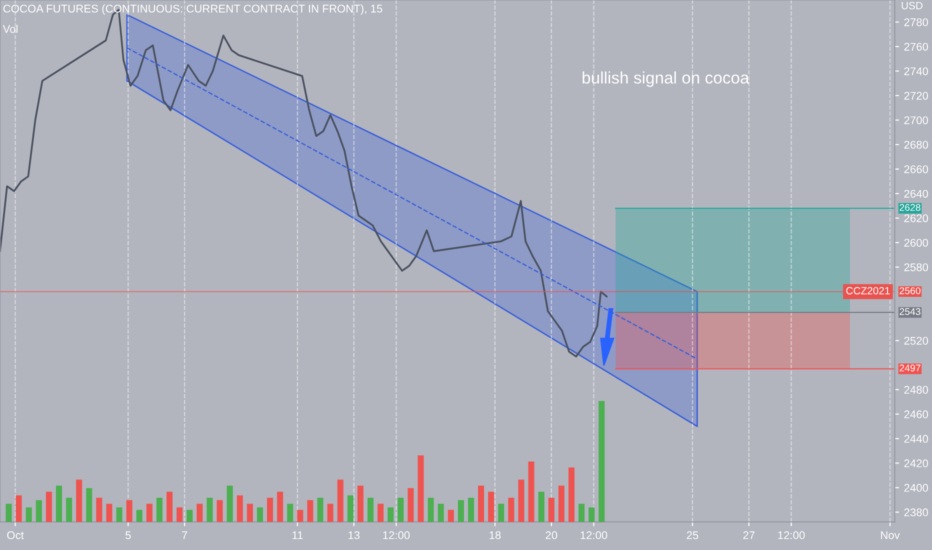 The image size is (932, 550). What do you see at coordinates (916, 218) in the screenshot?
I see `y-tick-label: 2620` at bounding box center [916, 218].